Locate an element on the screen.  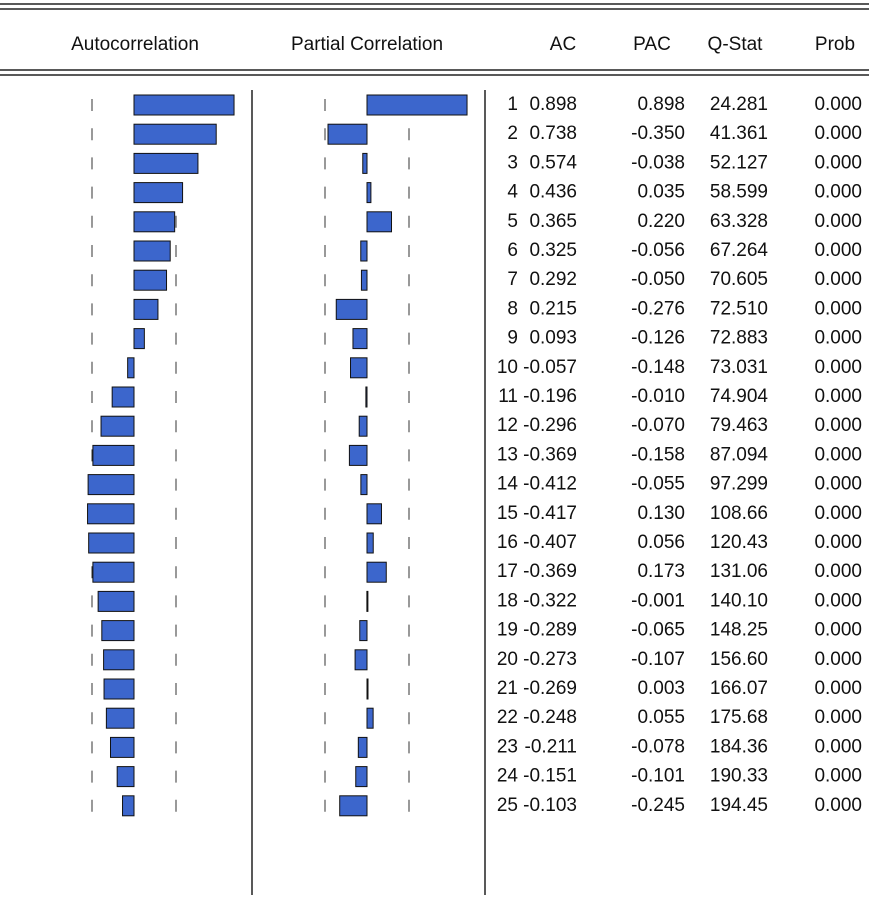
value-label: 0.898 is located at coordinates (661, 104).